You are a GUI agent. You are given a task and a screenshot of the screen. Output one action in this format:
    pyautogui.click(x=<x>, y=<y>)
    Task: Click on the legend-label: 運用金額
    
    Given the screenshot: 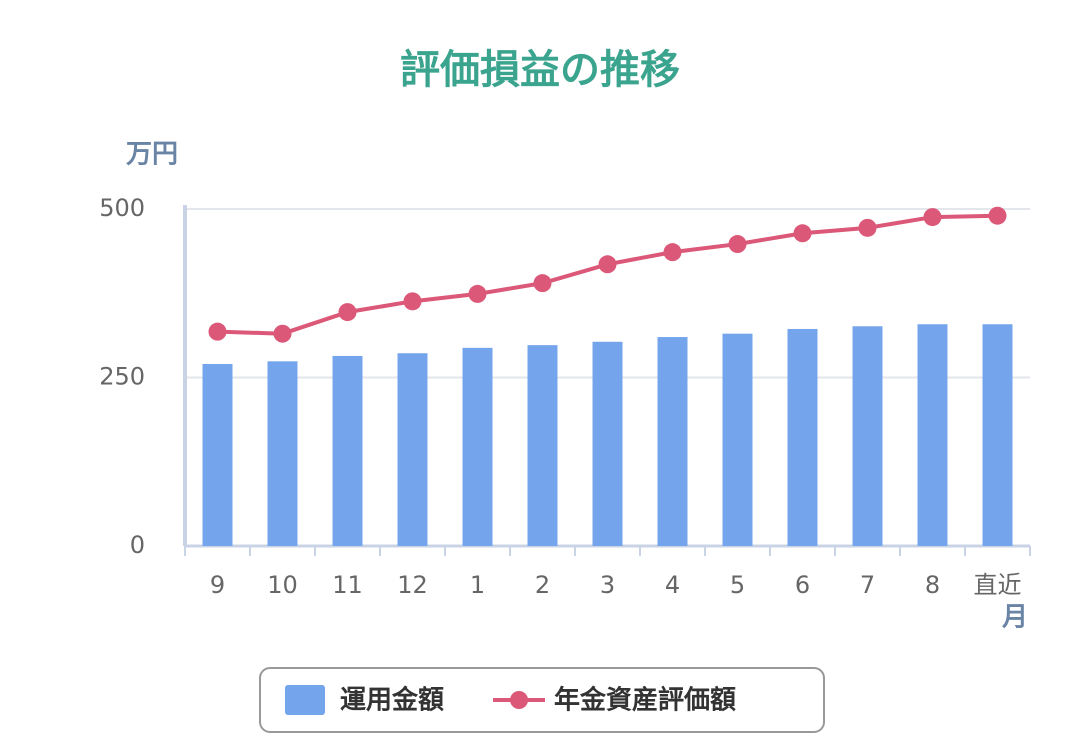 What is the action you would take?
    pyautogui.click(x=392, y=700)
    